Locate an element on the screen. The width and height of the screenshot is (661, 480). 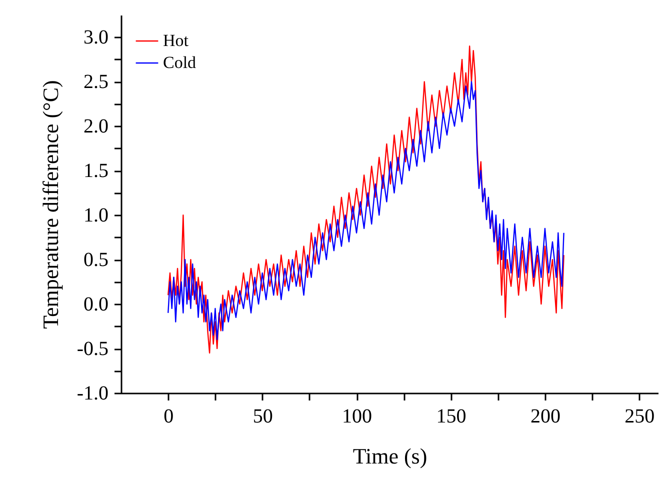
x-tick-label: 150 is located at coordinates (451, 417).